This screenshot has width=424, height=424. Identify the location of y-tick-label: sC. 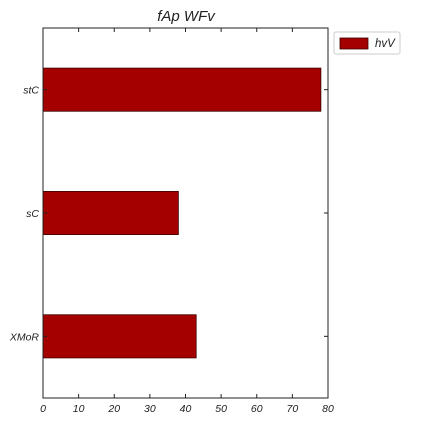
(32, 214).